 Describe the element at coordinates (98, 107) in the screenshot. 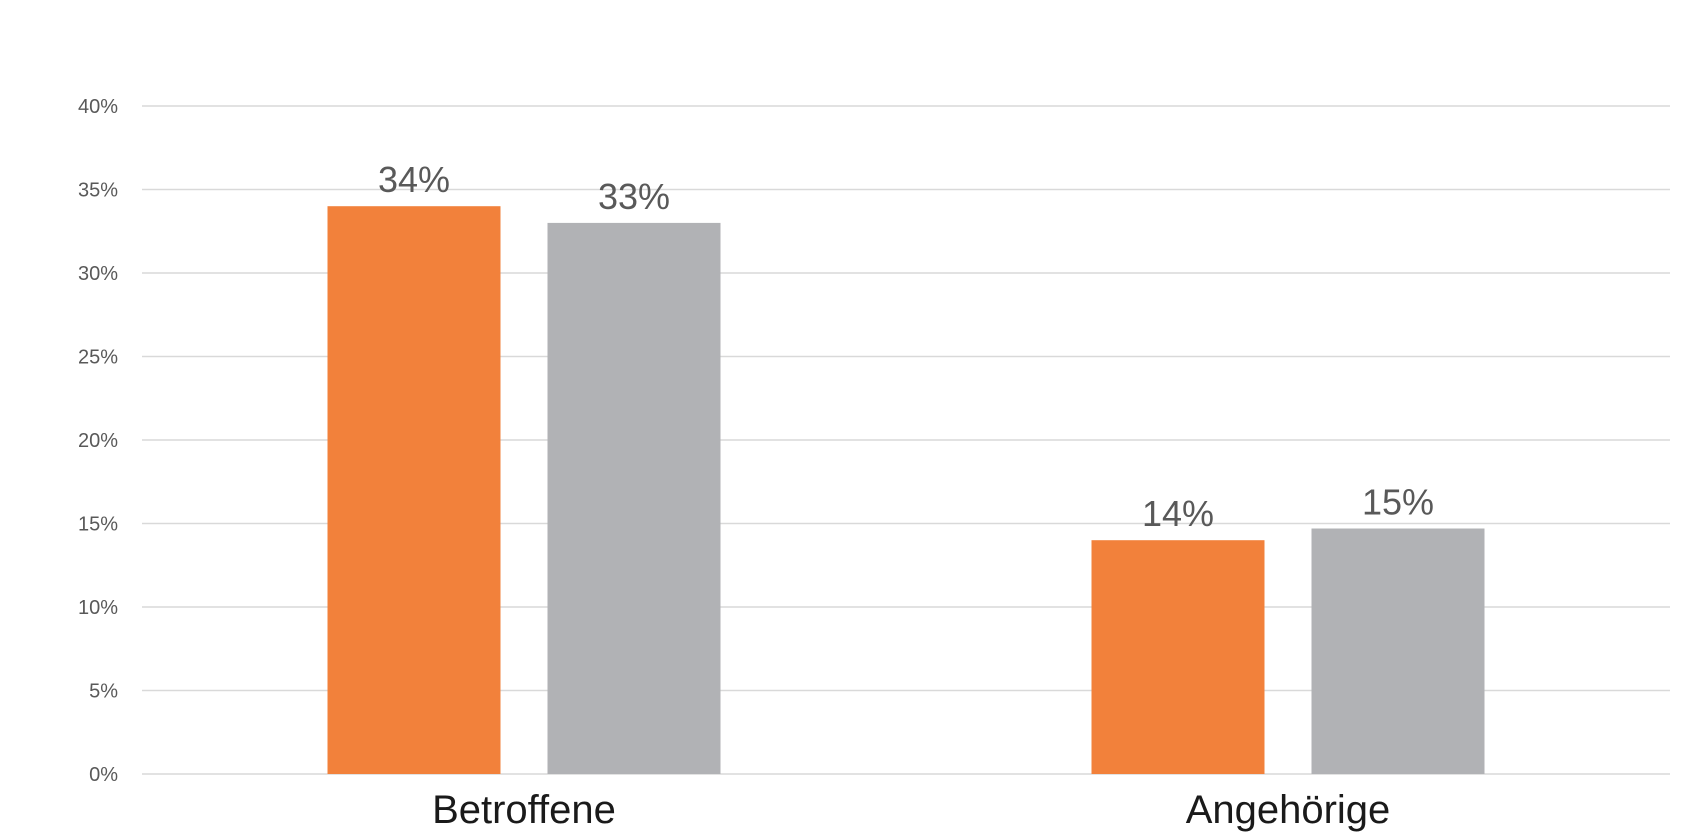

I see `y-tick-label: 40%` at that location.